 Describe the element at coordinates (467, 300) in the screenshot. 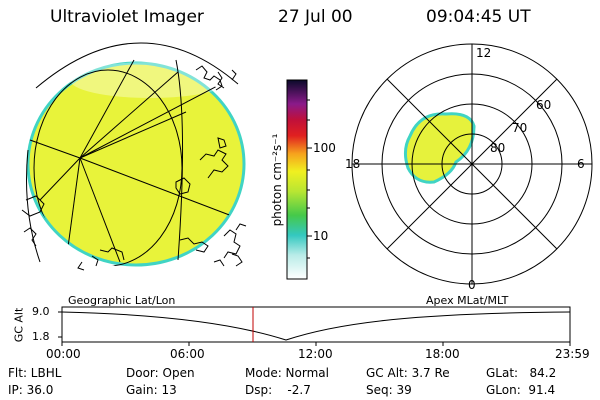

I see `timeline-right-title: Apex MLat/MLT` at that location.